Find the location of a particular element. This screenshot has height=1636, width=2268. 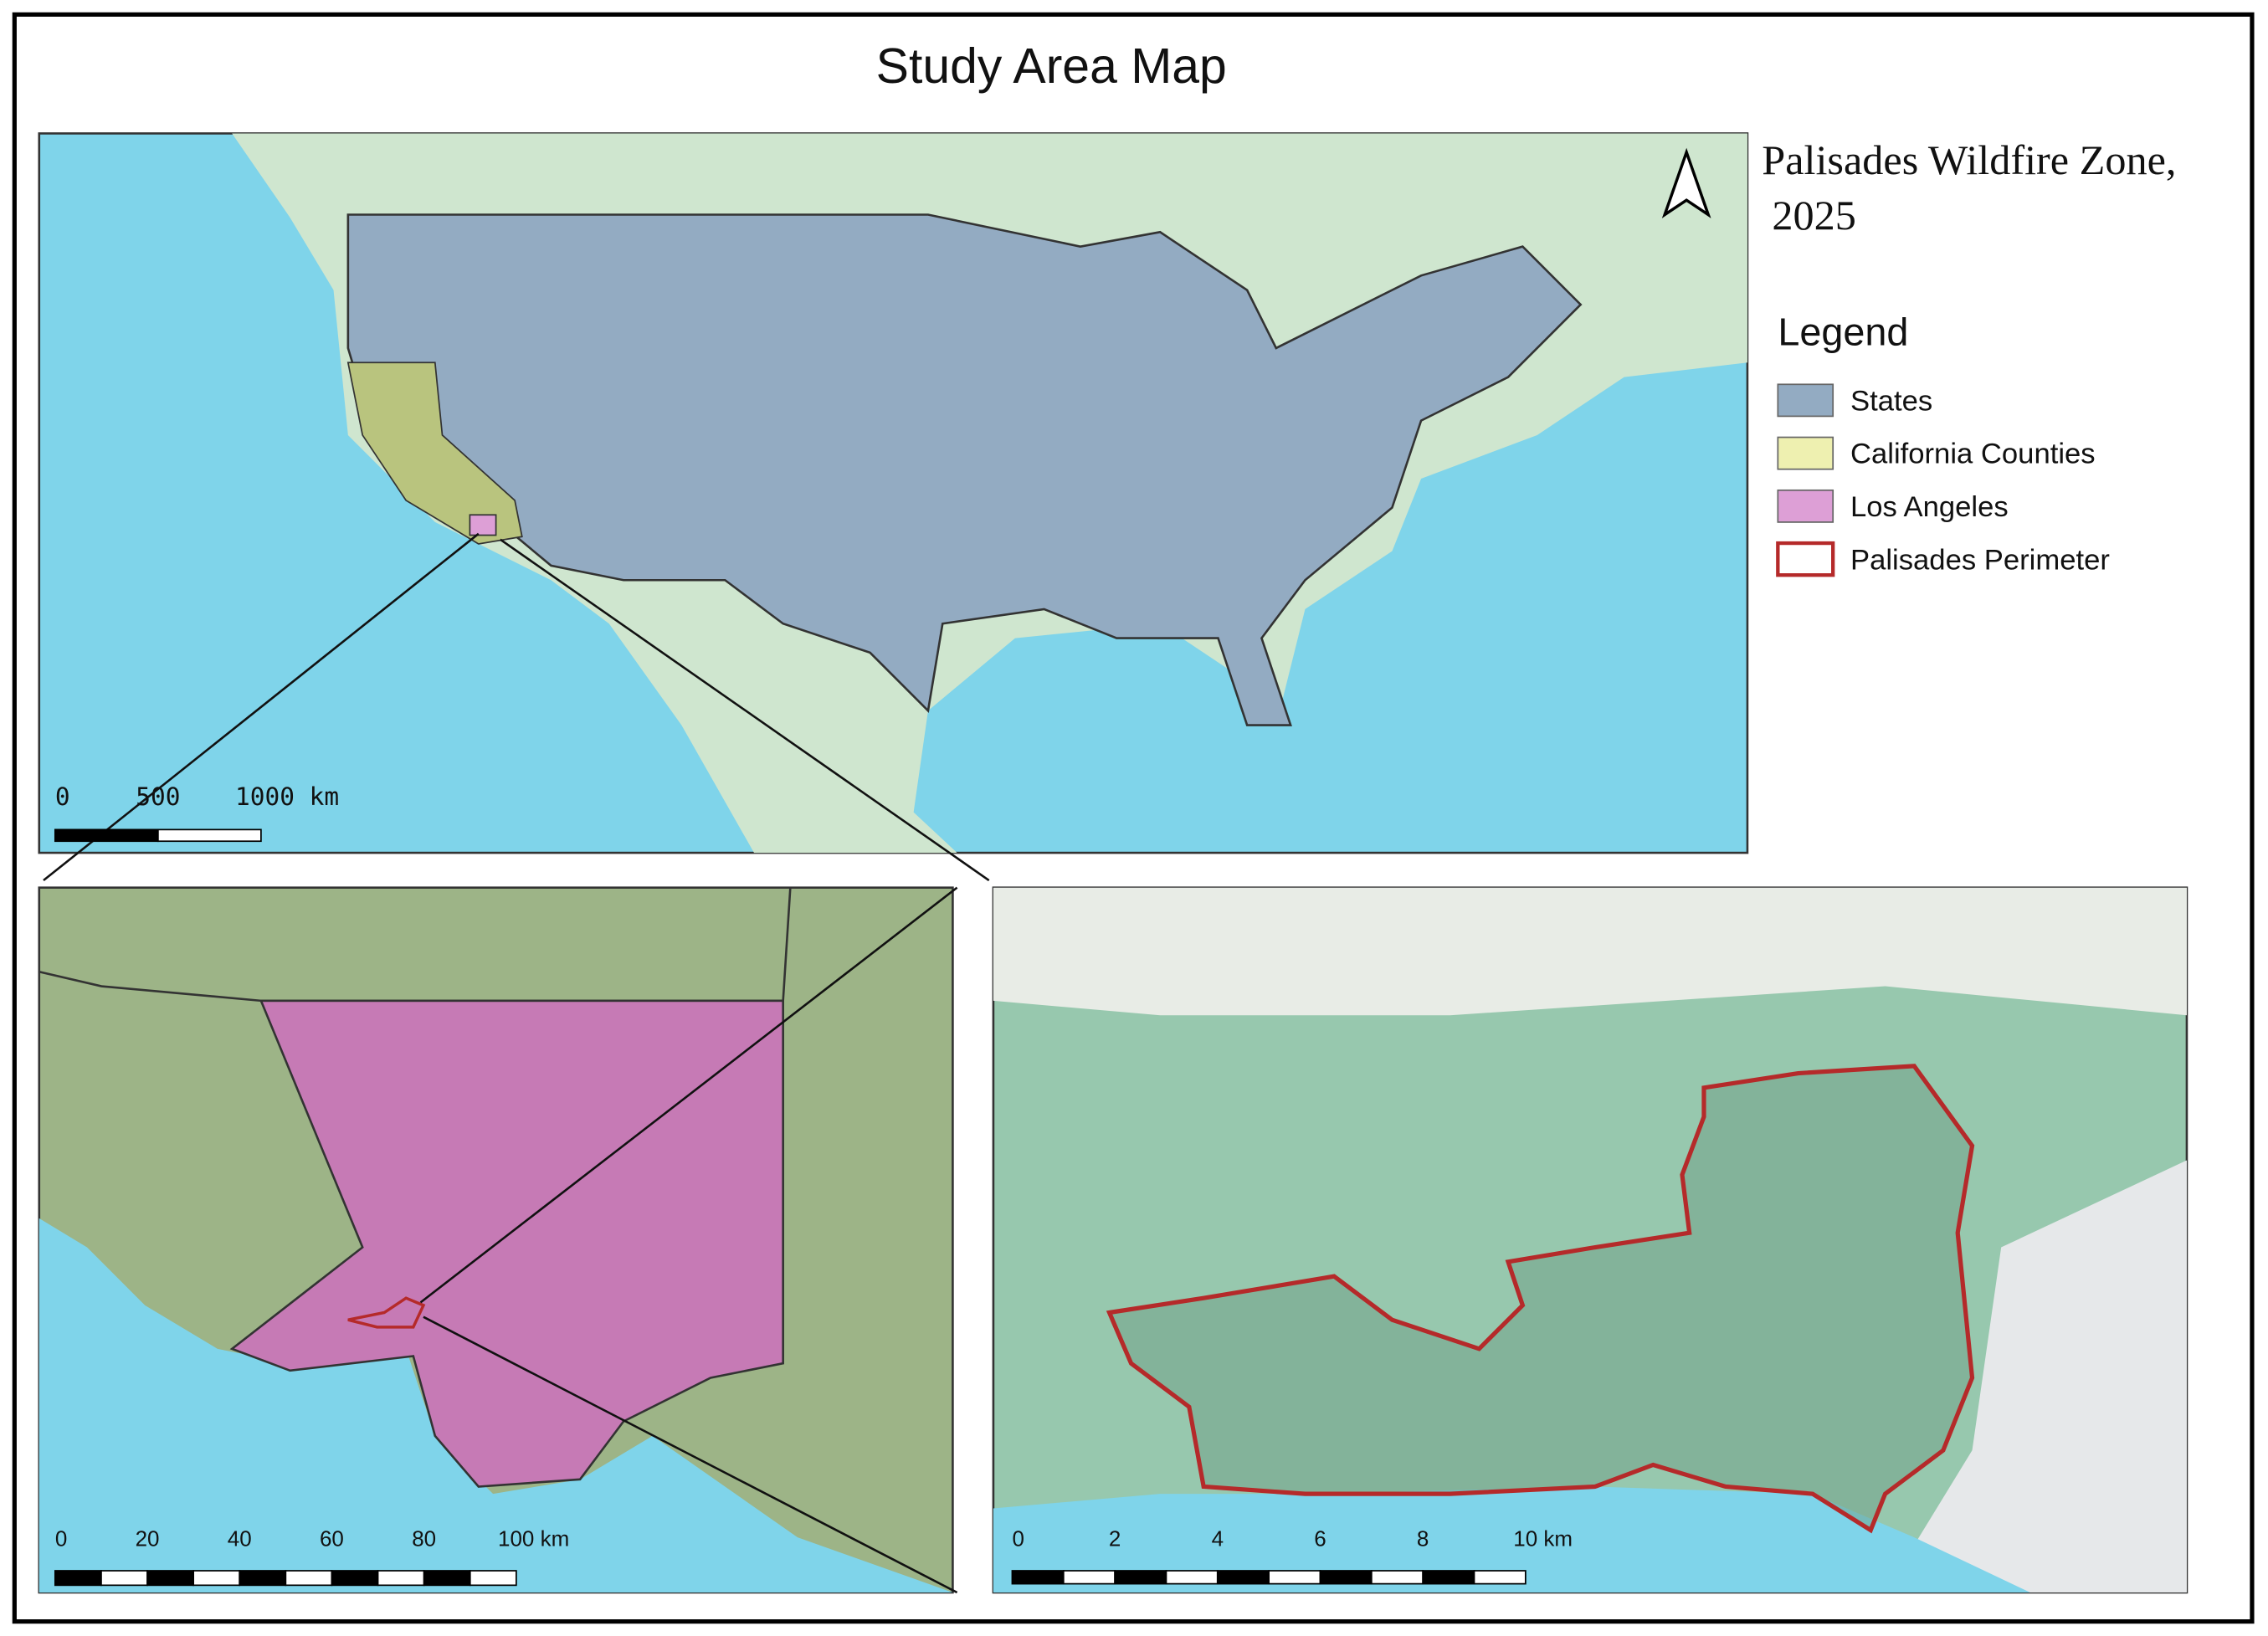

legend-label: Los Angeles is located at coordinates (1929, 507).